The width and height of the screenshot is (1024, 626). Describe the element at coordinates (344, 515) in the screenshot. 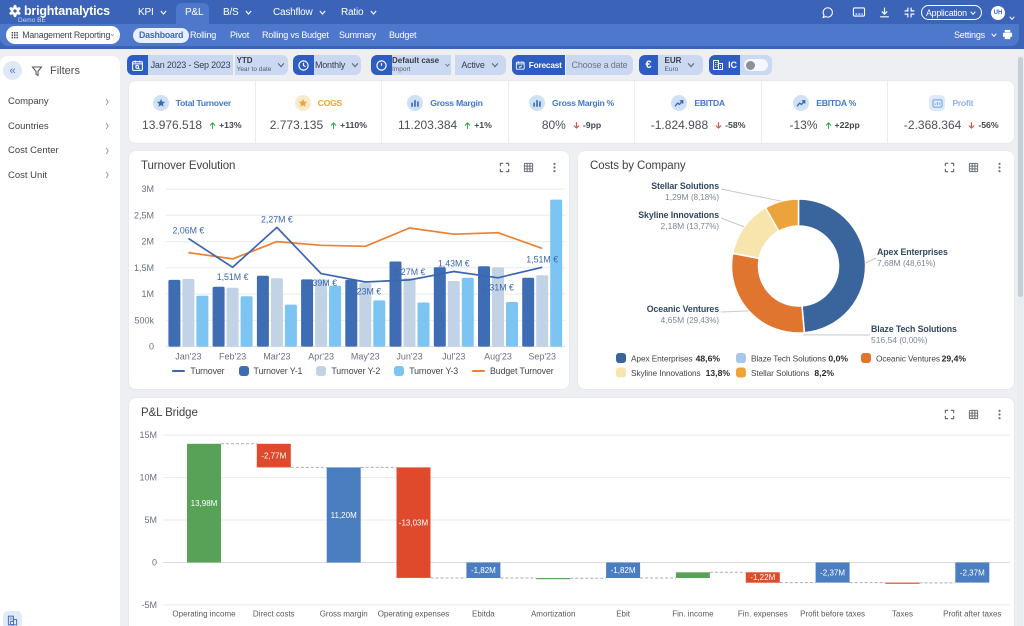

I see `svg-text: 11,20M` at that location.